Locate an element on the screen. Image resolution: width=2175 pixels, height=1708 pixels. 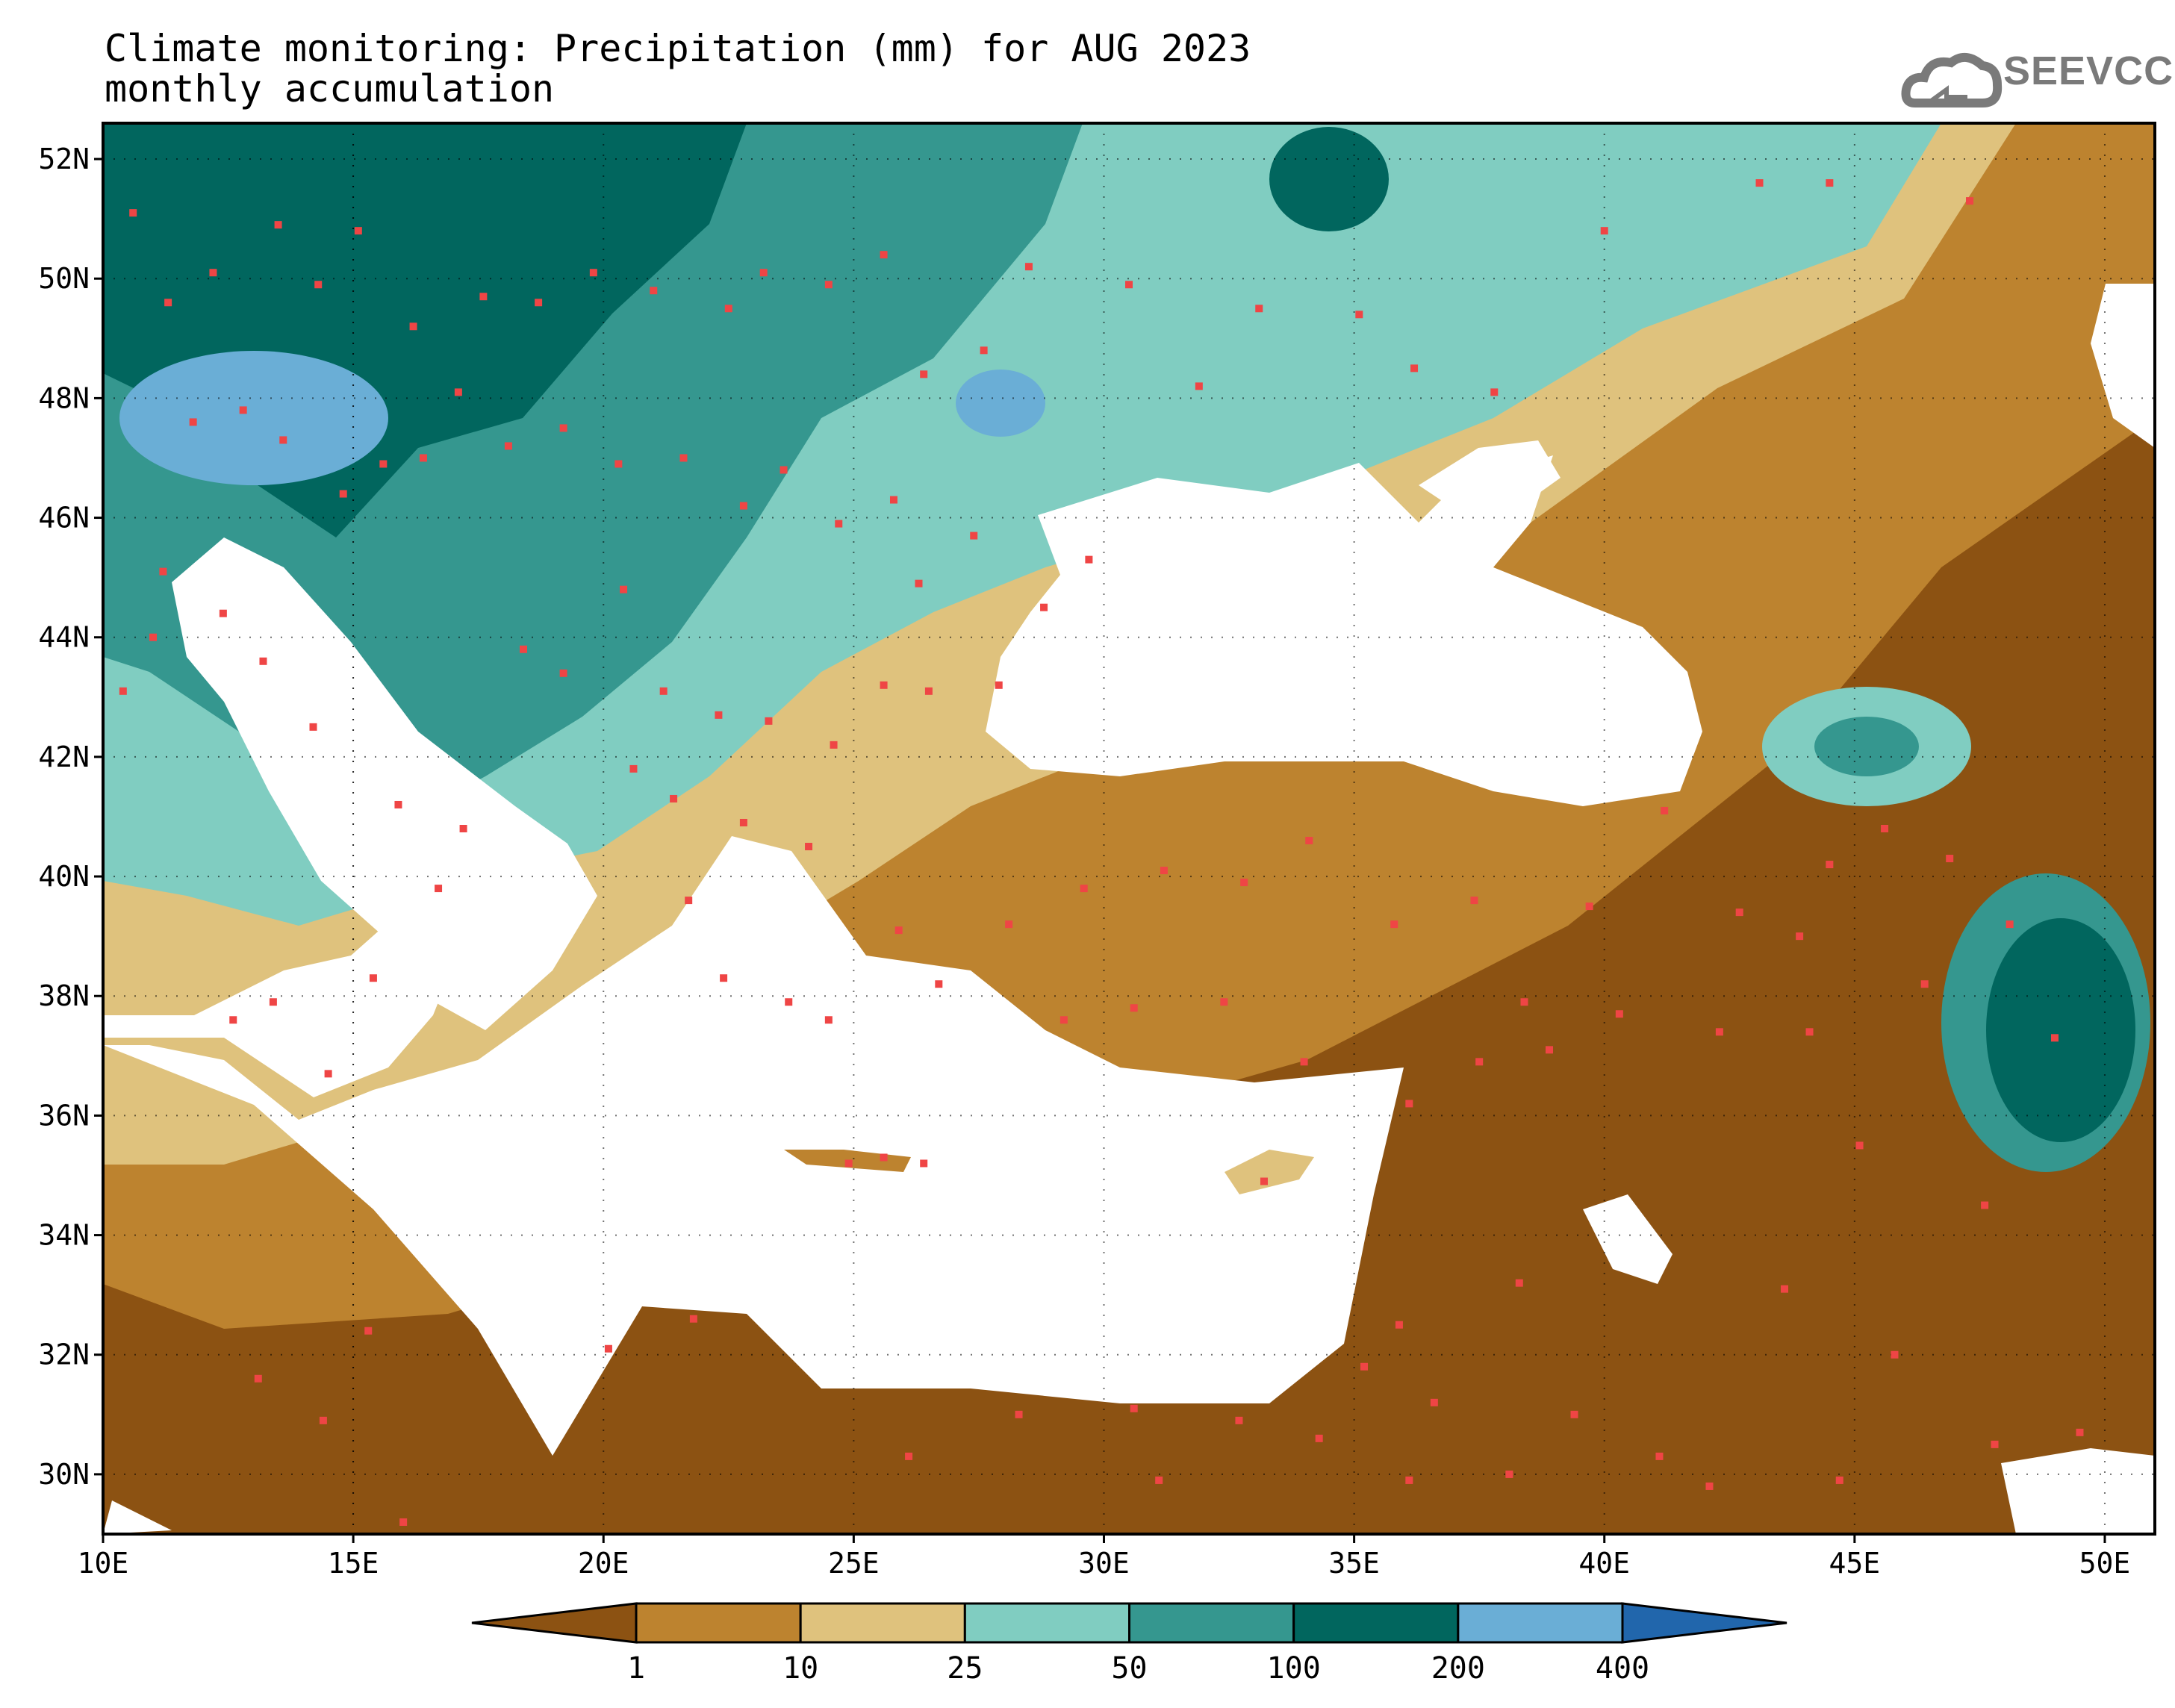
x-tick-label: 50E is located at coordinates (2105, 1563).